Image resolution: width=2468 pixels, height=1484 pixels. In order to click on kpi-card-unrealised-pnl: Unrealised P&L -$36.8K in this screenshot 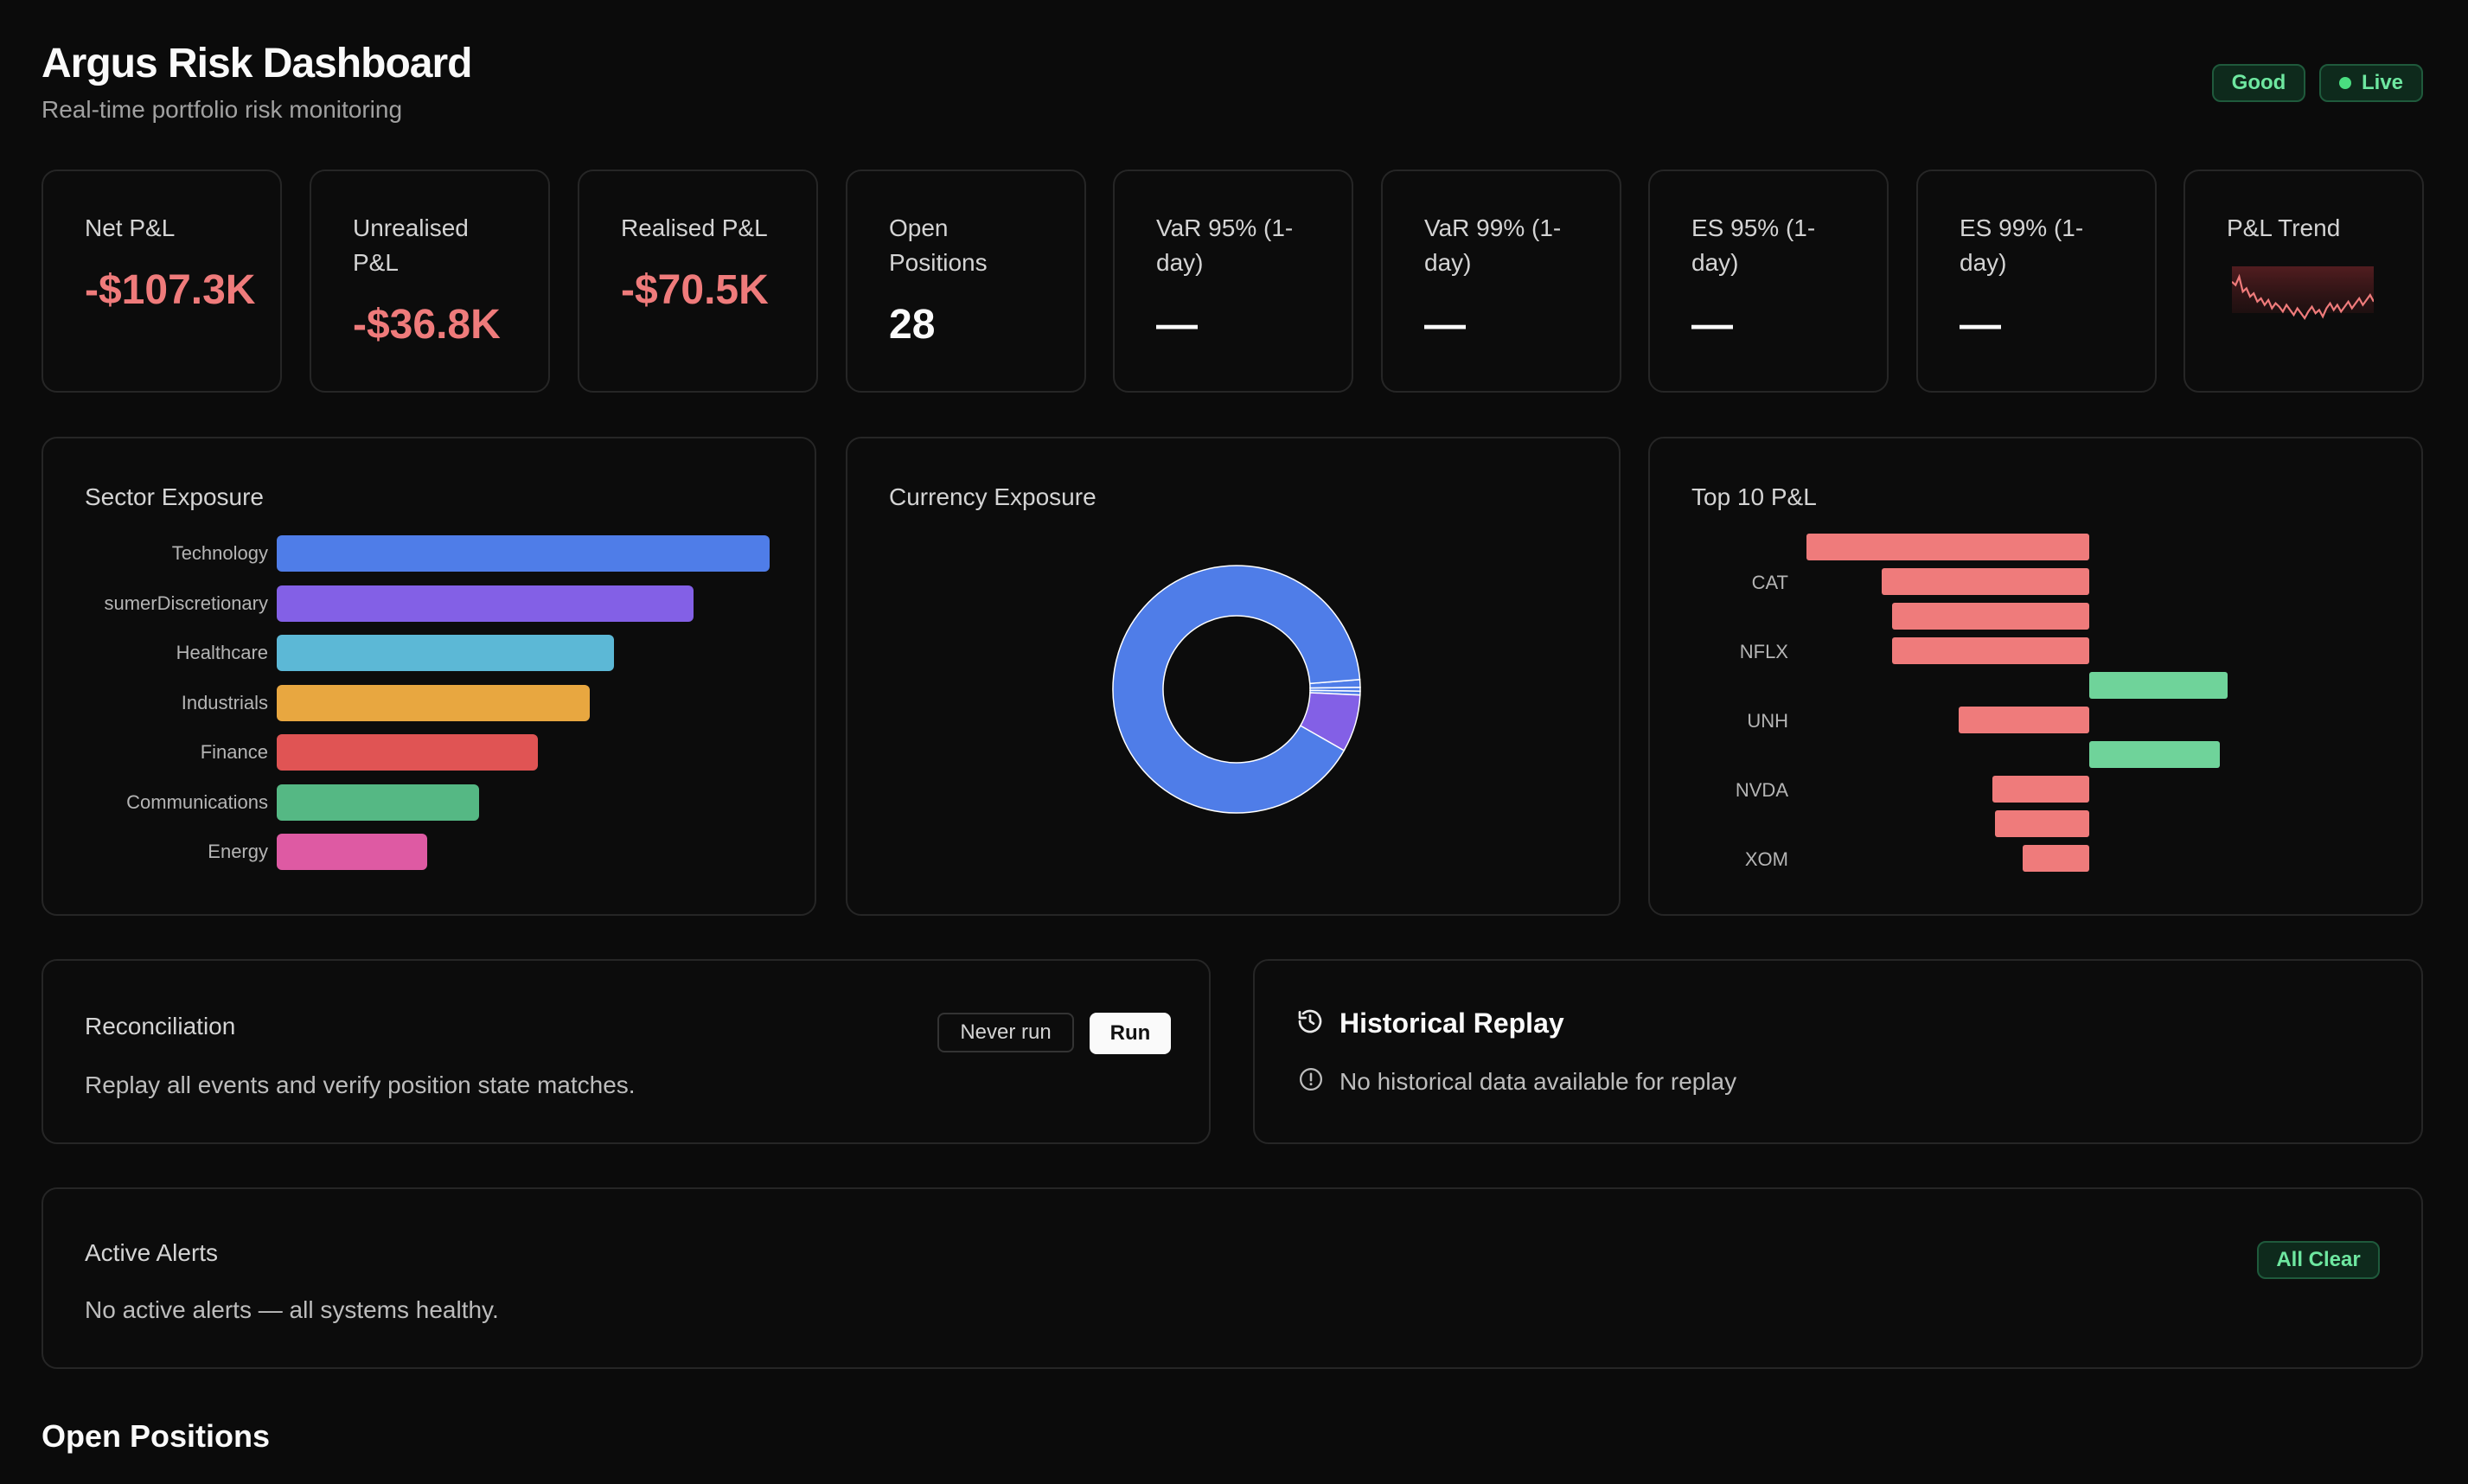, I will do `click(430, 282)`.